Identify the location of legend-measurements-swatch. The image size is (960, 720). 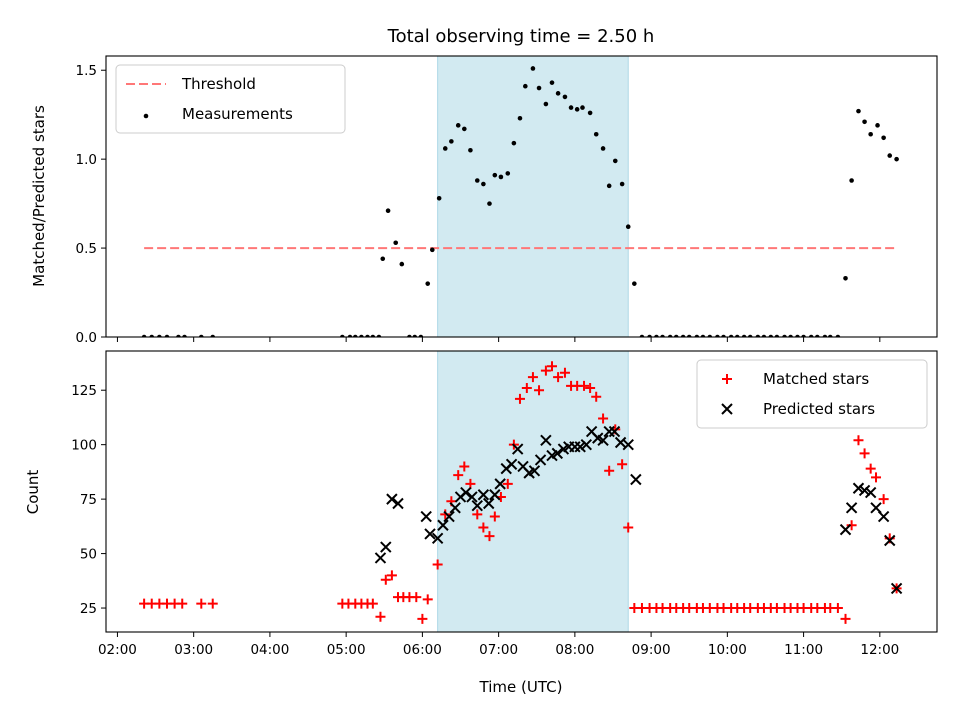
(146, 116).